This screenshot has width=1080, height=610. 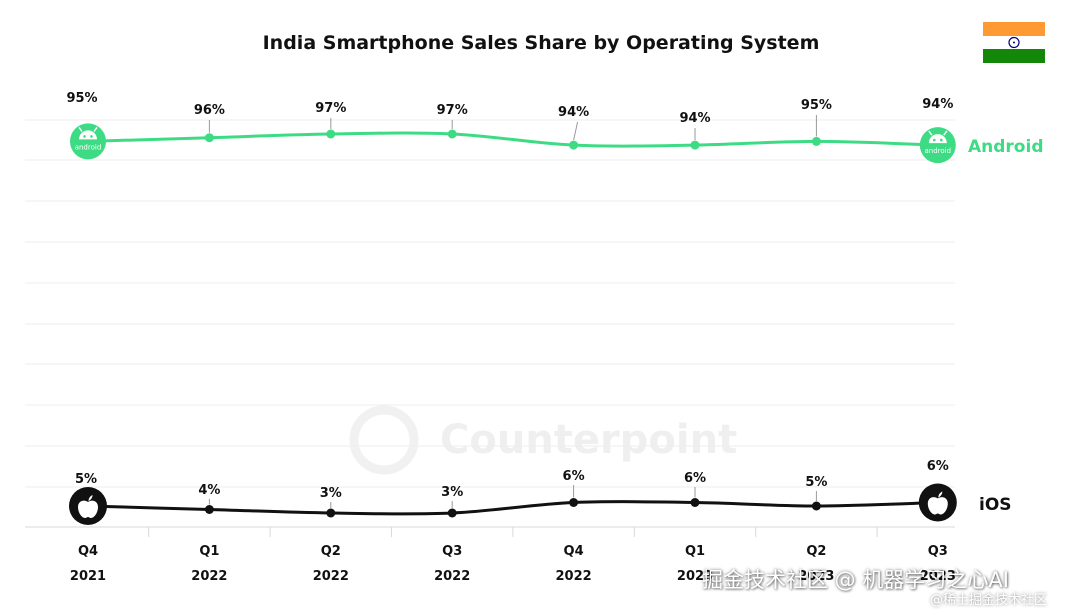 I want to click on counterpoint-watermark: Counterpoint, so click(x=543, y=440).